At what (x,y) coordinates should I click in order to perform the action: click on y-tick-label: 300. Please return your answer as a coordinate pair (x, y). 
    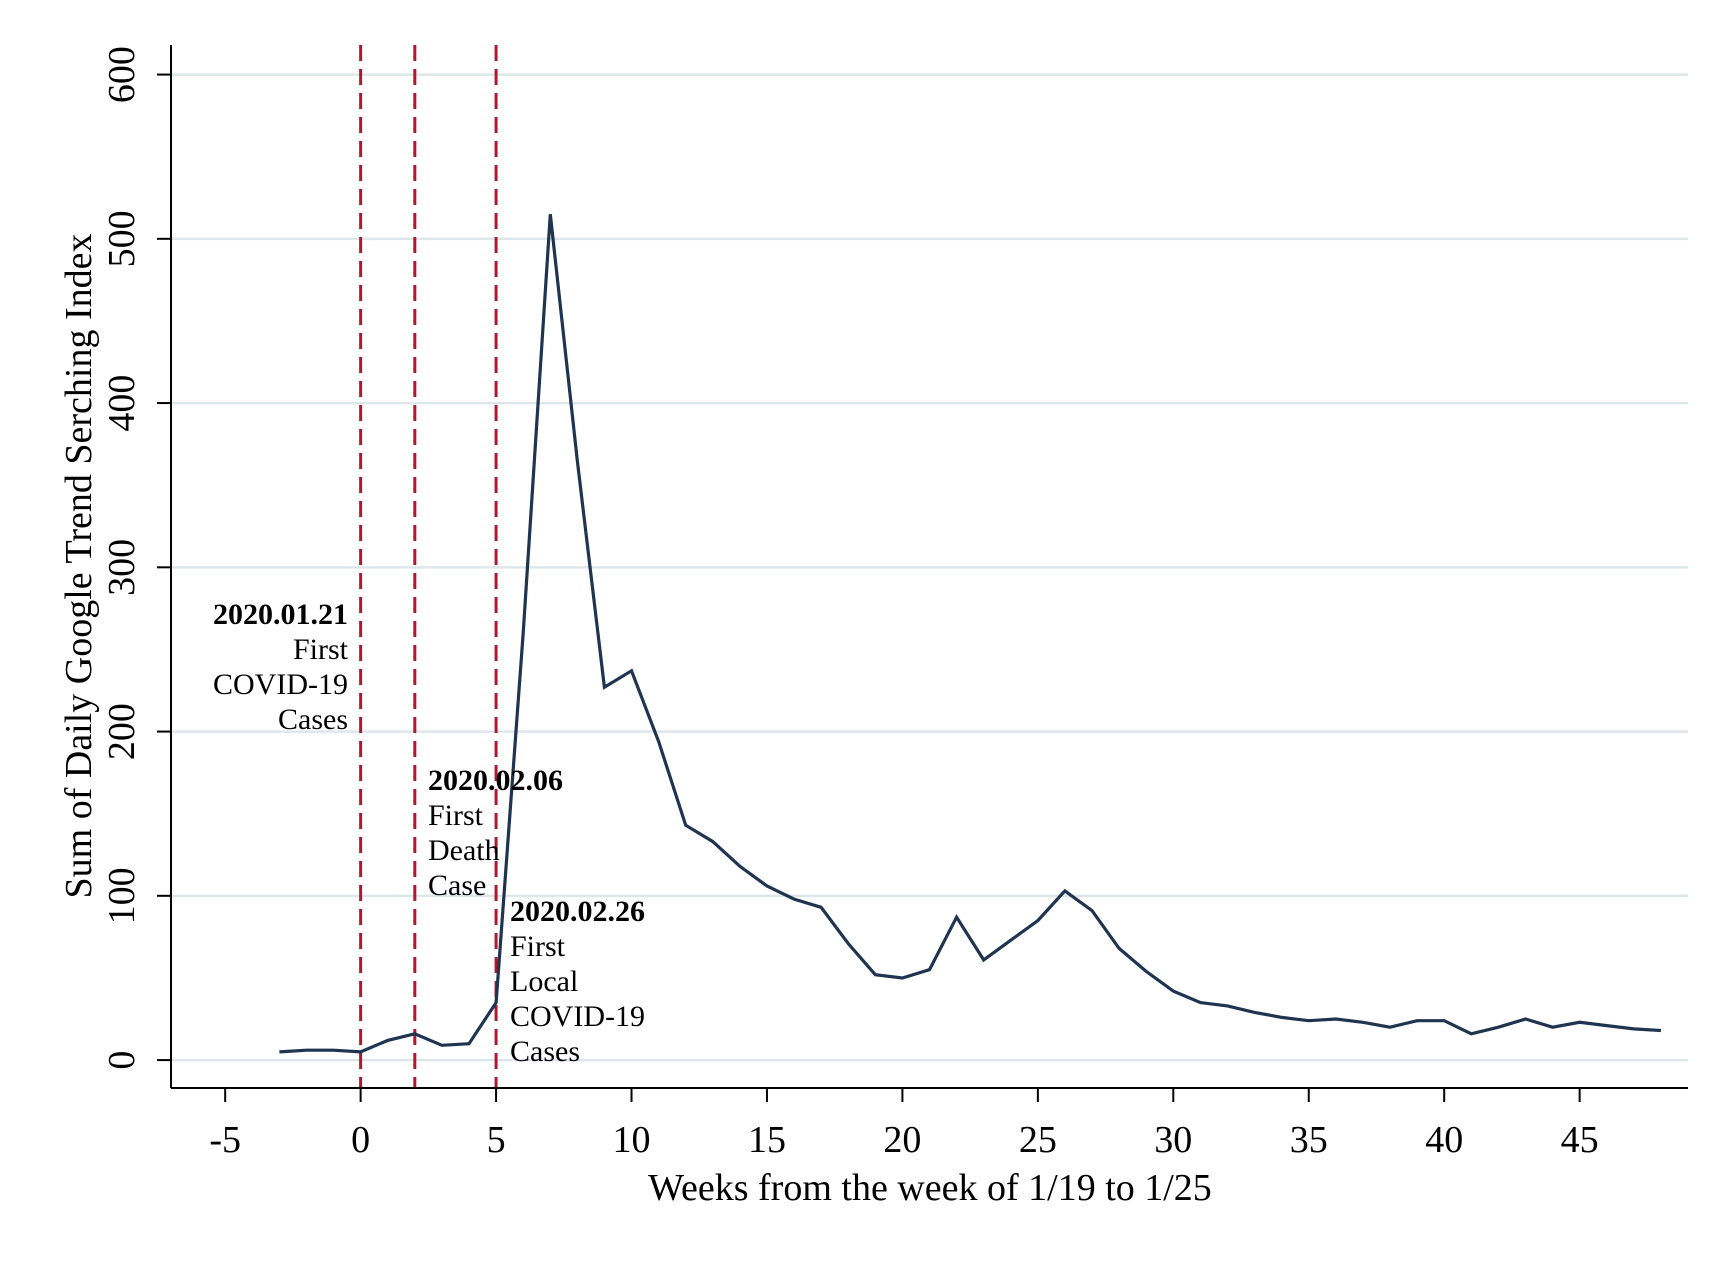
    Looking at the image, I should click on (122, 567).